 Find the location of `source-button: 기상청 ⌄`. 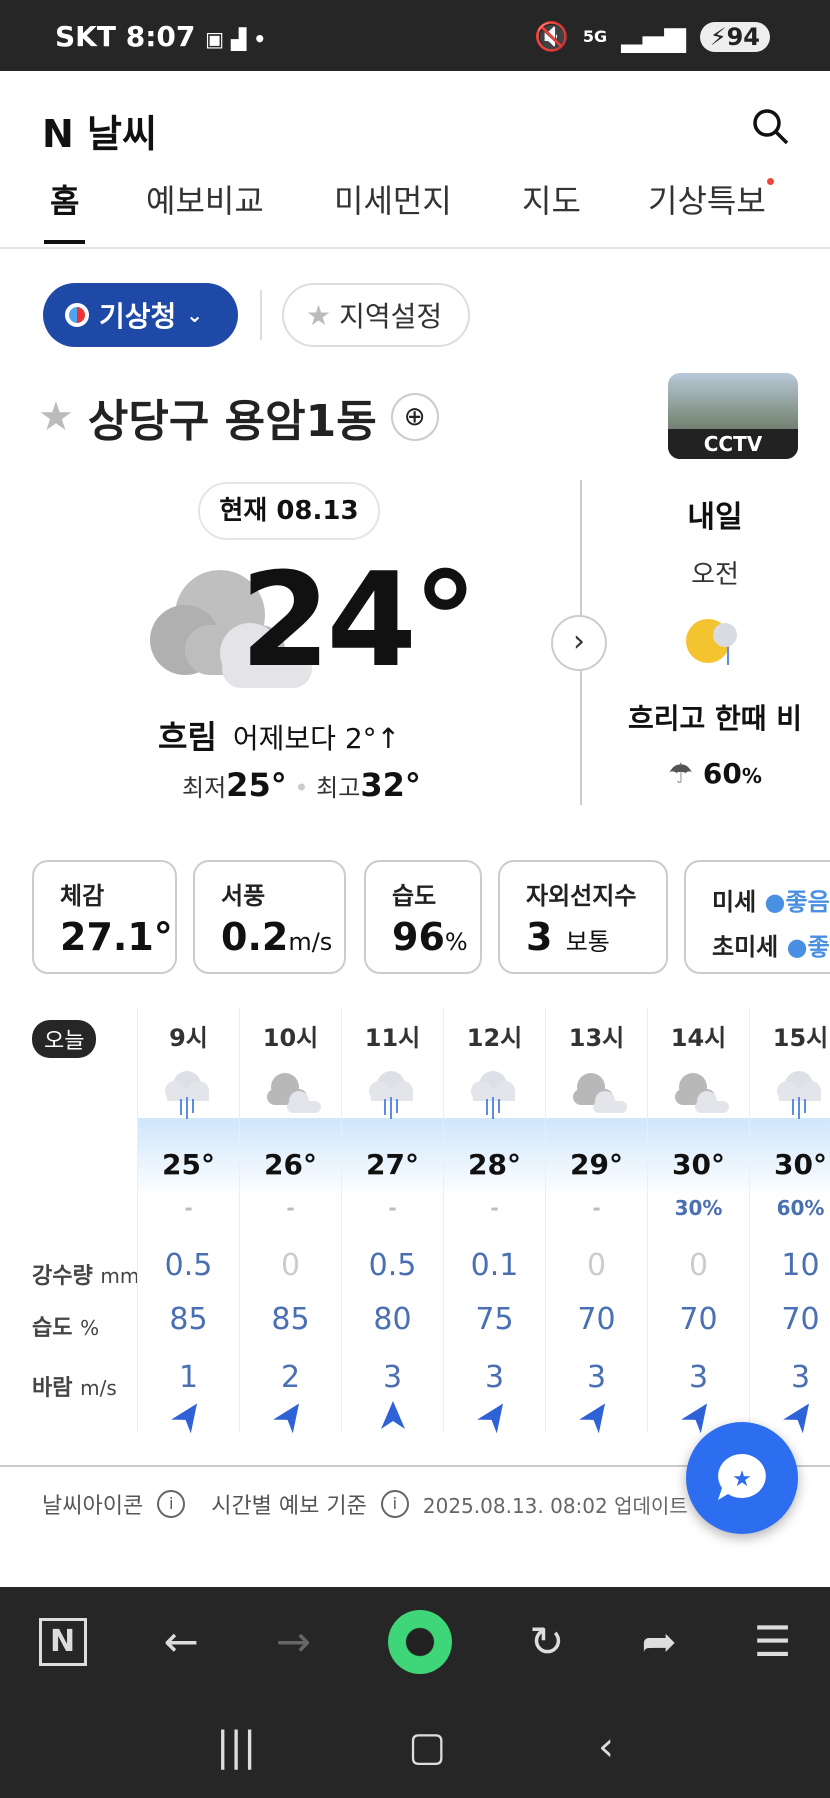

source-button: 기상청 ⌄ is located at coordinates (140, 315).